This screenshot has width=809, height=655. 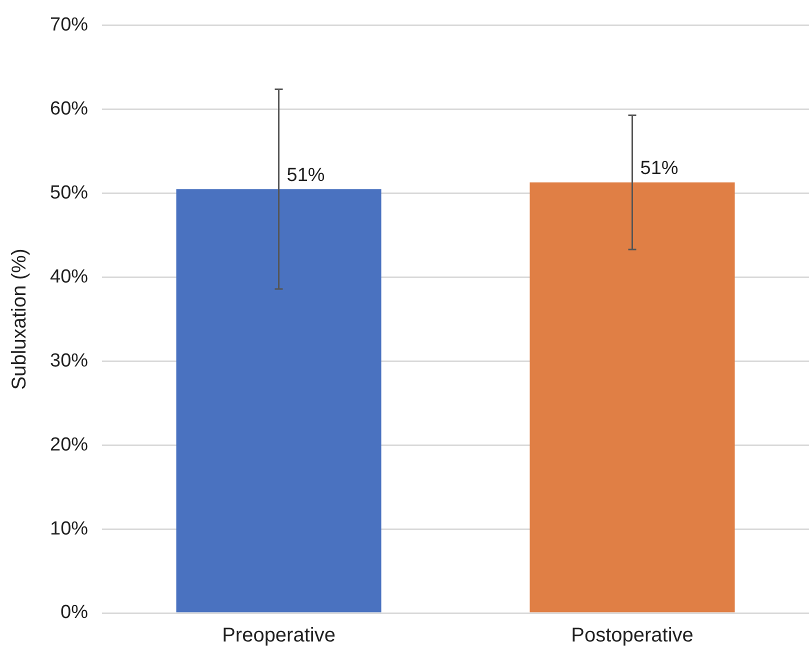 I want to click on y-tick-label: 10%, so click(x=69, y=529).